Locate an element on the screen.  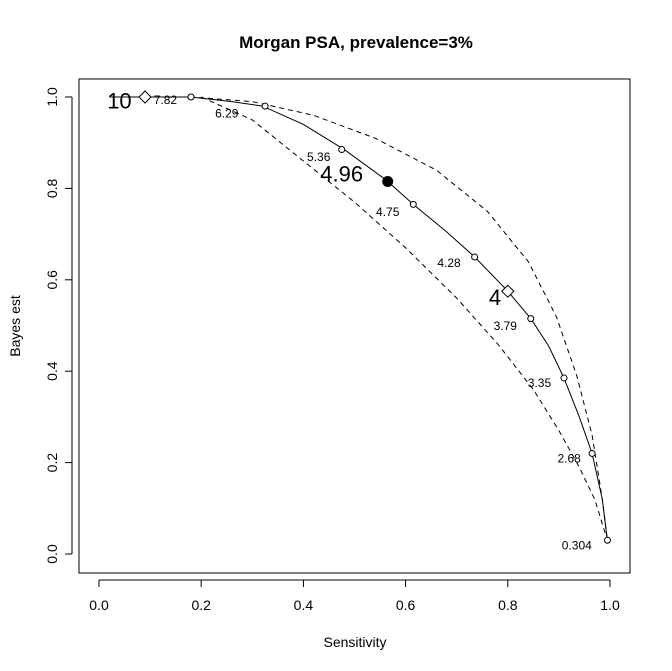
y-axis-label: Bayes est is located at coordinates (15, 326).